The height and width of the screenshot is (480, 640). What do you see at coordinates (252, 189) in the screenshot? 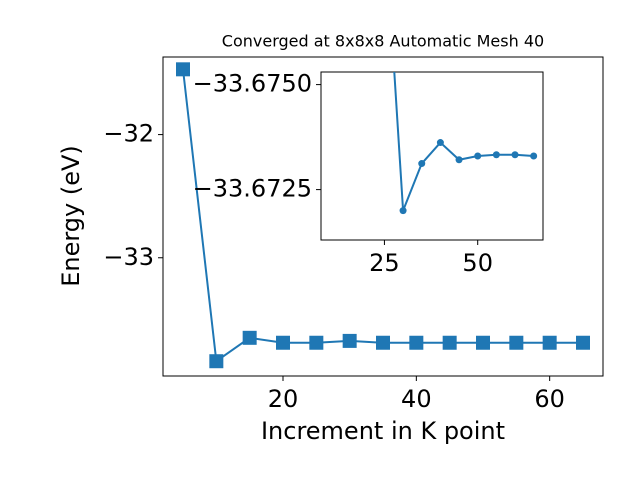
I see `y-tick-label: −33.6725` at bounding box center [252, 189].